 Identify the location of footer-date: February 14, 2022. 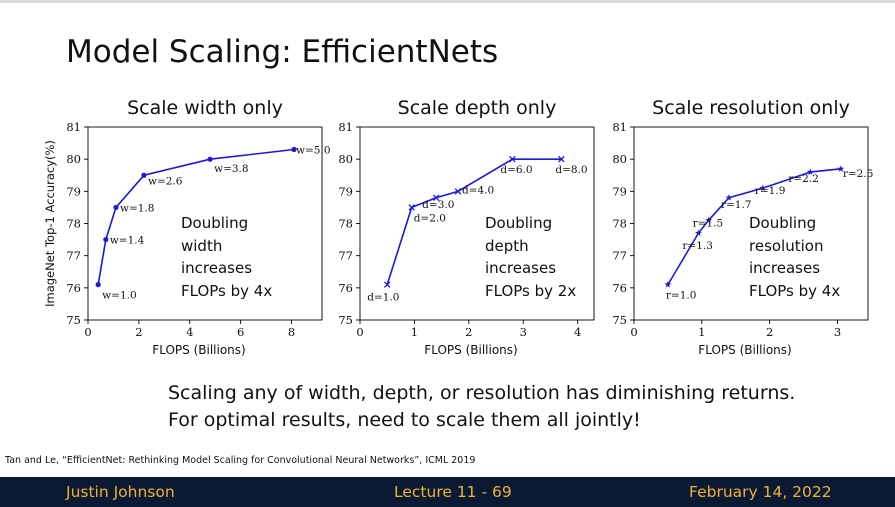
(760, 492).